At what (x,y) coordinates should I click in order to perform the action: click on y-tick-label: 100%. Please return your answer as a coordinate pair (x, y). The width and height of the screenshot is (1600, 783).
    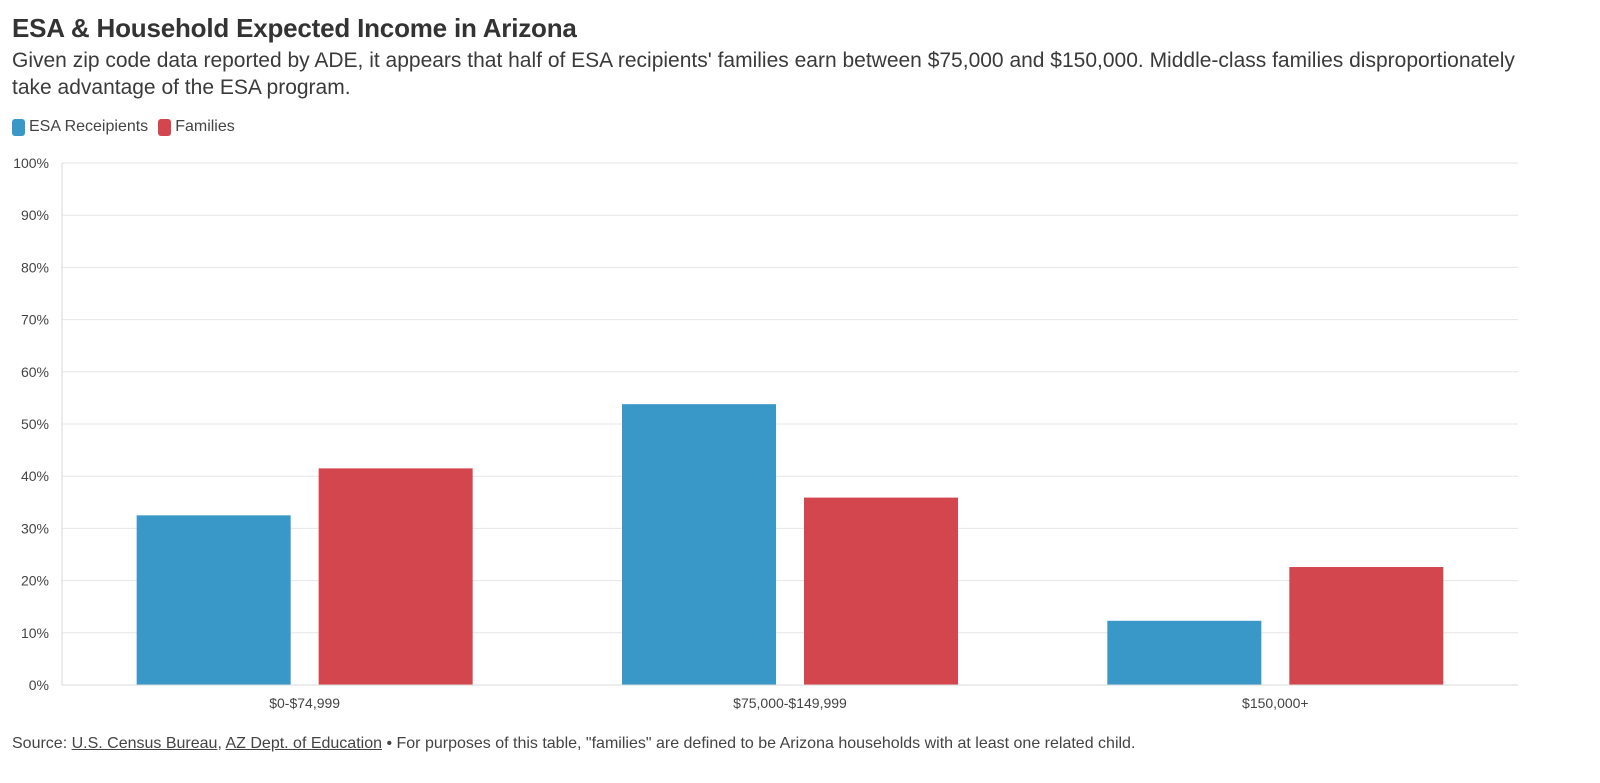
    Looking at the image, I should click on (31, 163).